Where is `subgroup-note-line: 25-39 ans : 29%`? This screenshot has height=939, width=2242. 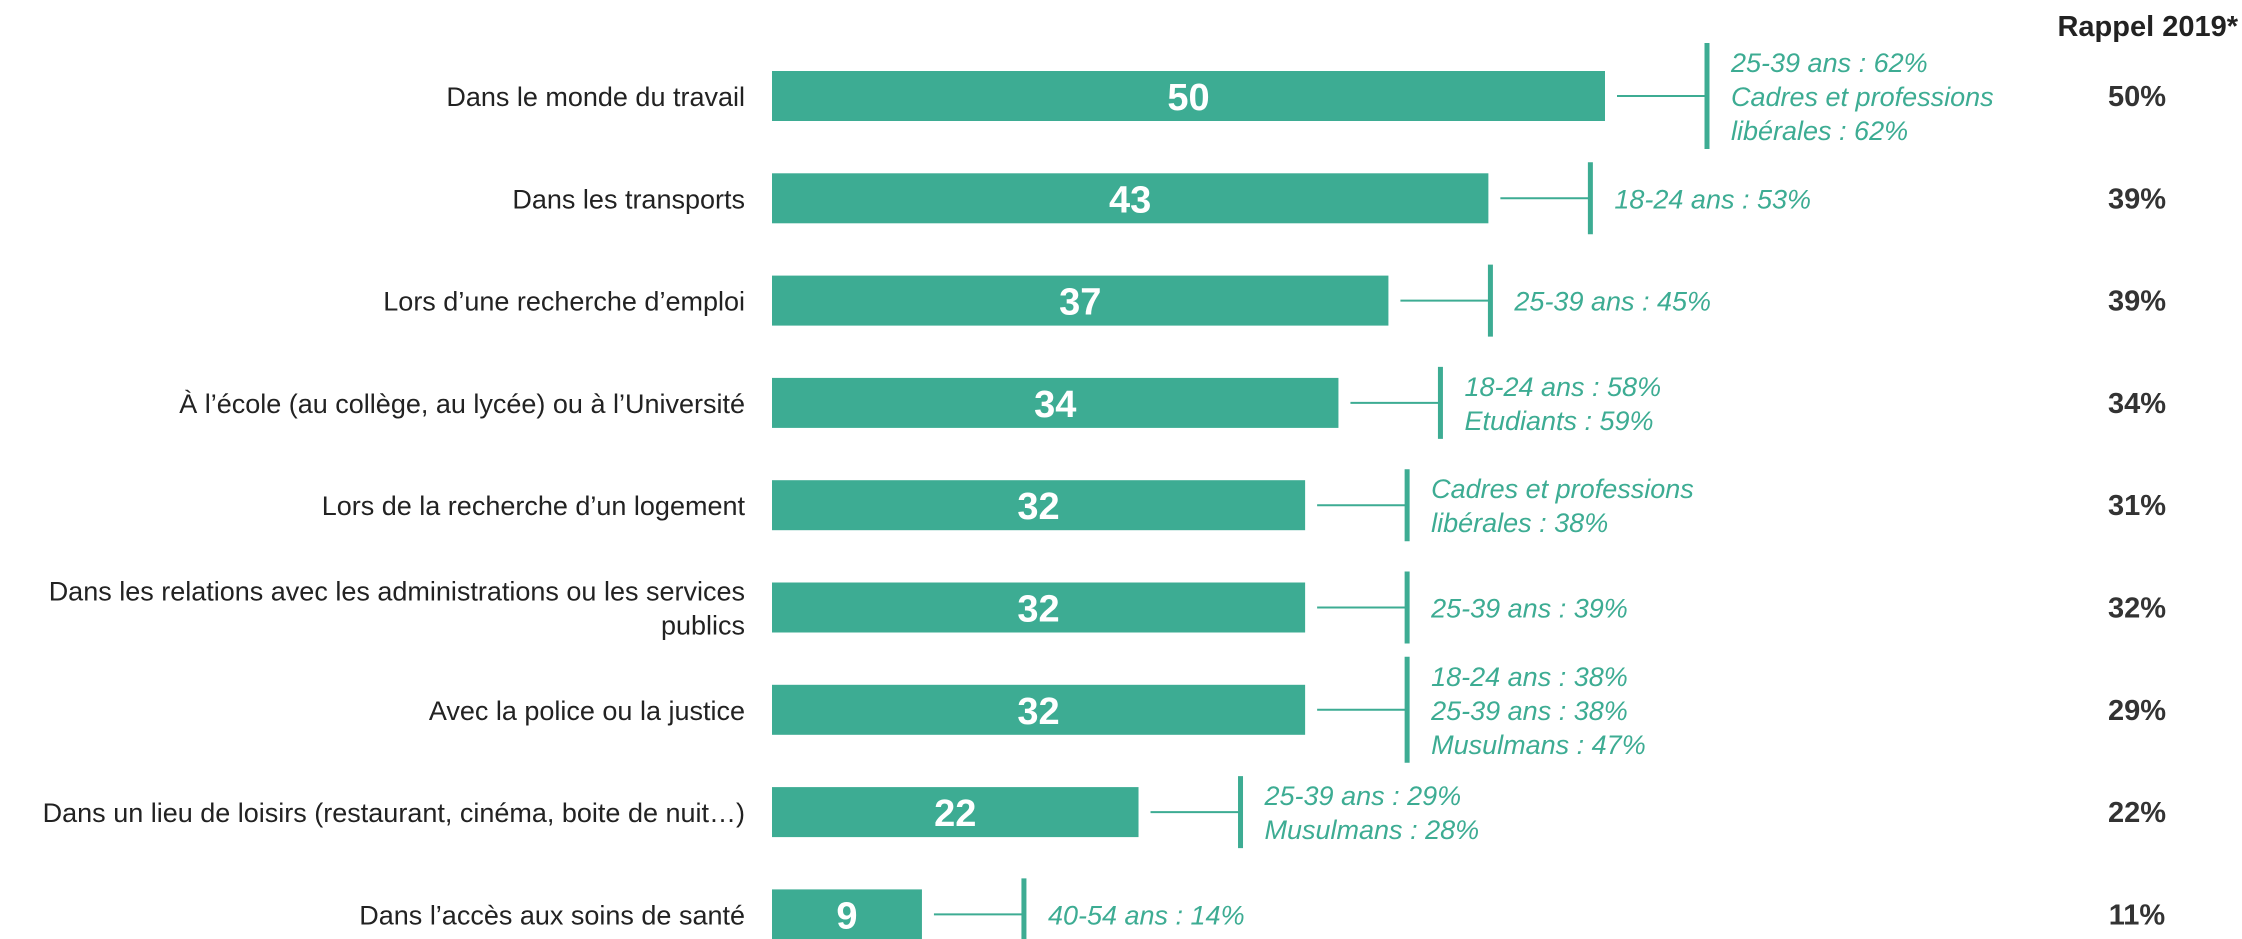
subgroup-note-line: 25-39 ans : 29% is located at coordinates (1363, 796).